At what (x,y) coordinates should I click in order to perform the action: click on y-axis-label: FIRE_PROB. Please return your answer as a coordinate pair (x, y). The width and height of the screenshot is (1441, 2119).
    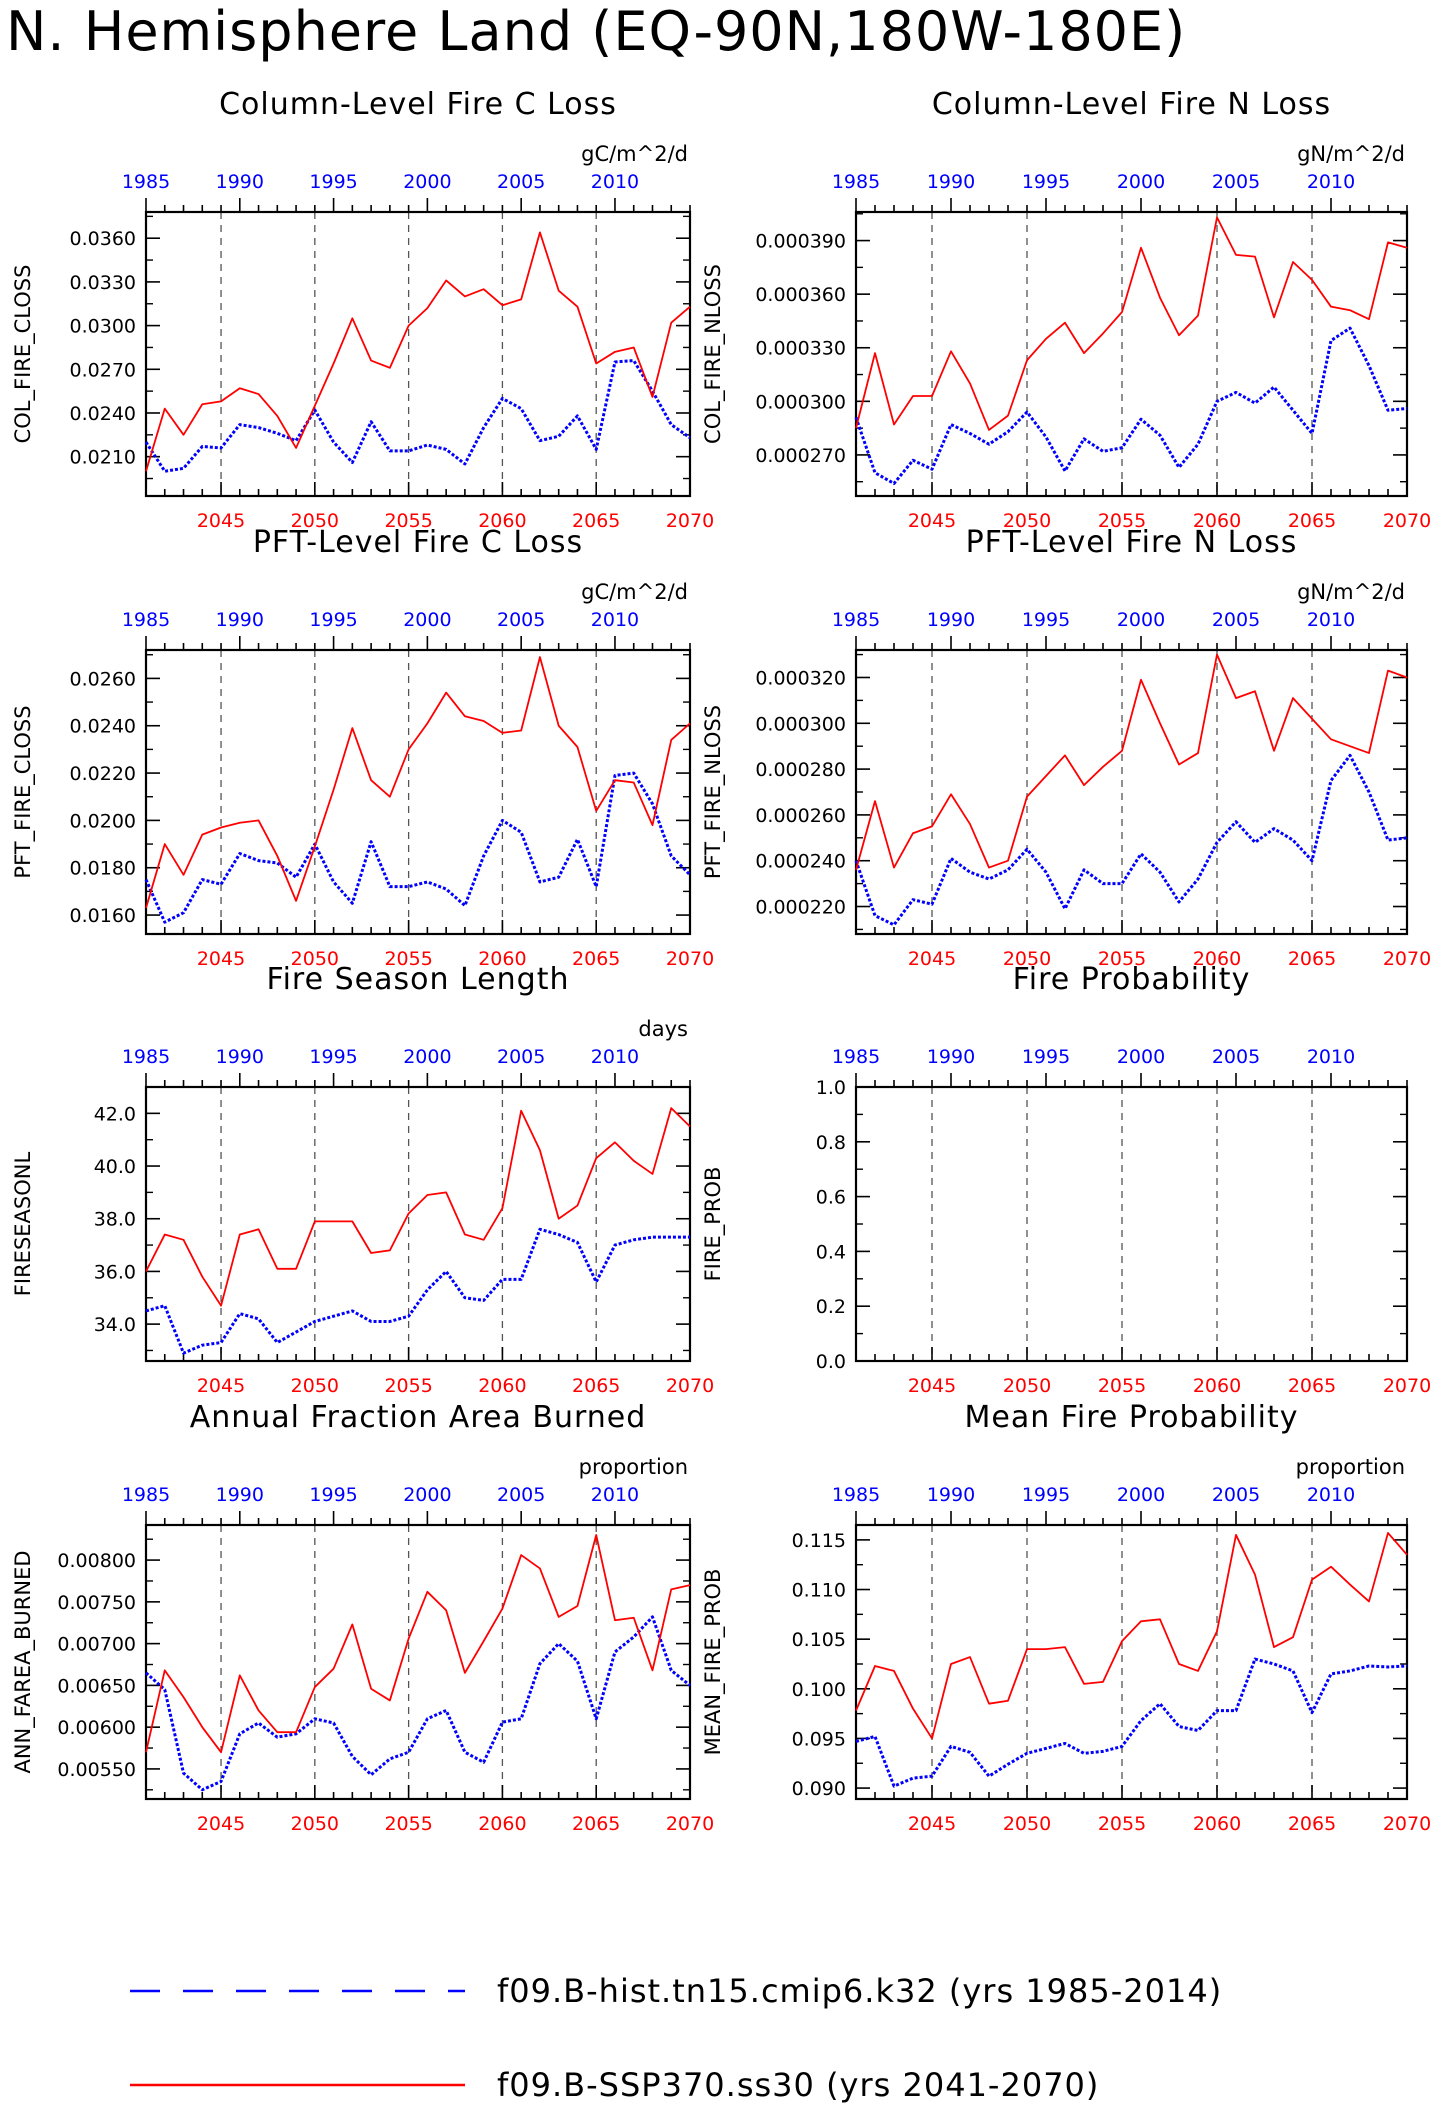
    Looking at the image, I should click on (713, 1224).